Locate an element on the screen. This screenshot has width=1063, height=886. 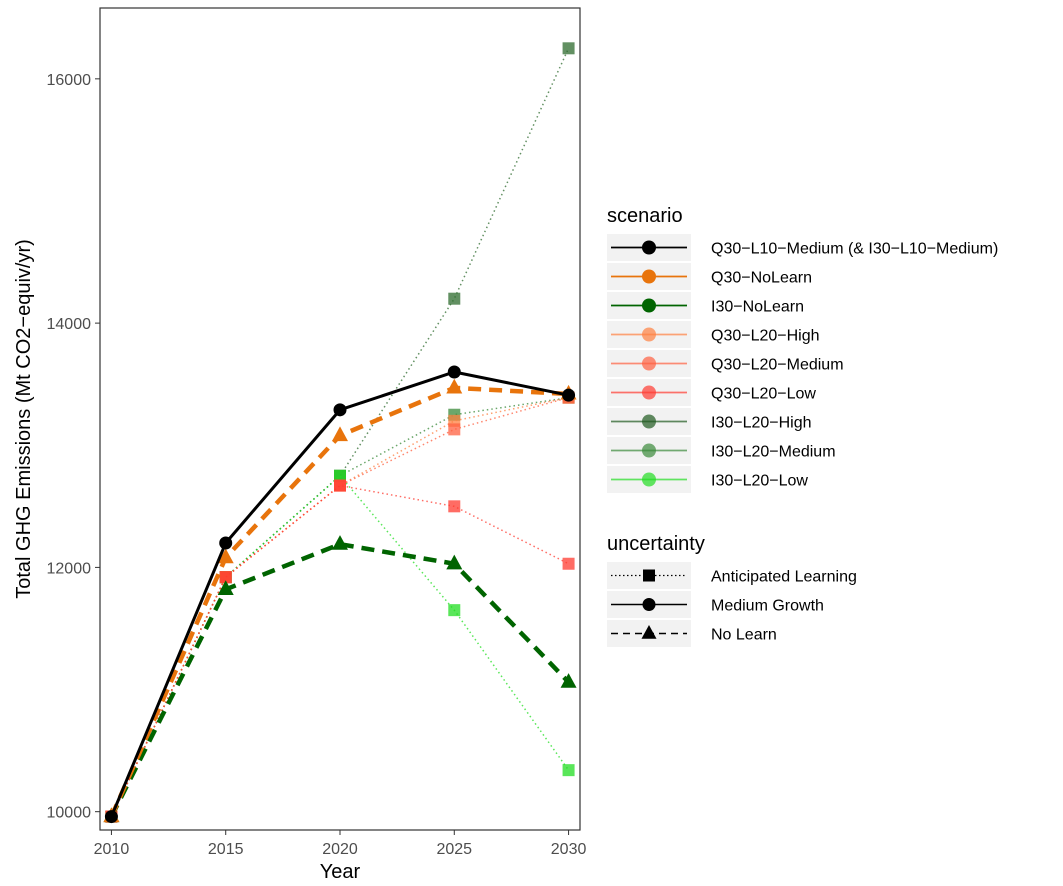
legend-item: No Learn is located at coordinates (692, 633).